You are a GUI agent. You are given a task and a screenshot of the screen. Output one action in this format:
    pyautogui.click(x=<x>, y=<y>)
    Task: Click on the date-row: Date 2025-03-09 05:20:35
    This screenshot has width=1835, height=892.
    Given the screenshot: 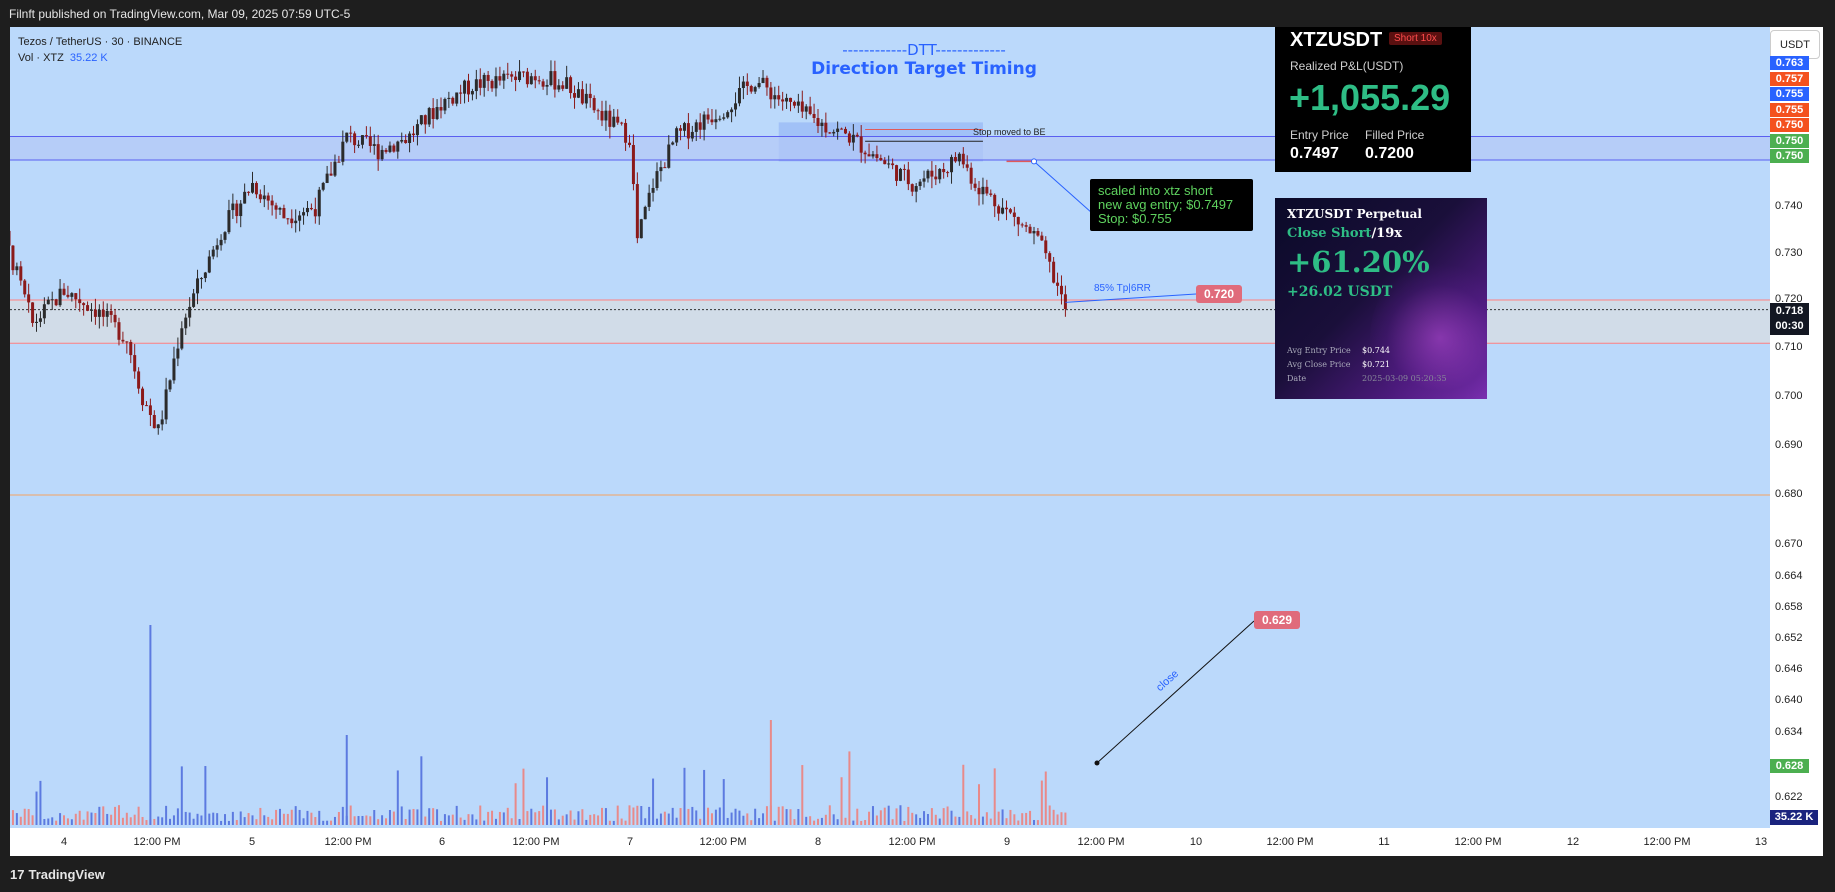 What is the action you would take?
    pyautogui.click(x=1367, y=378)
    